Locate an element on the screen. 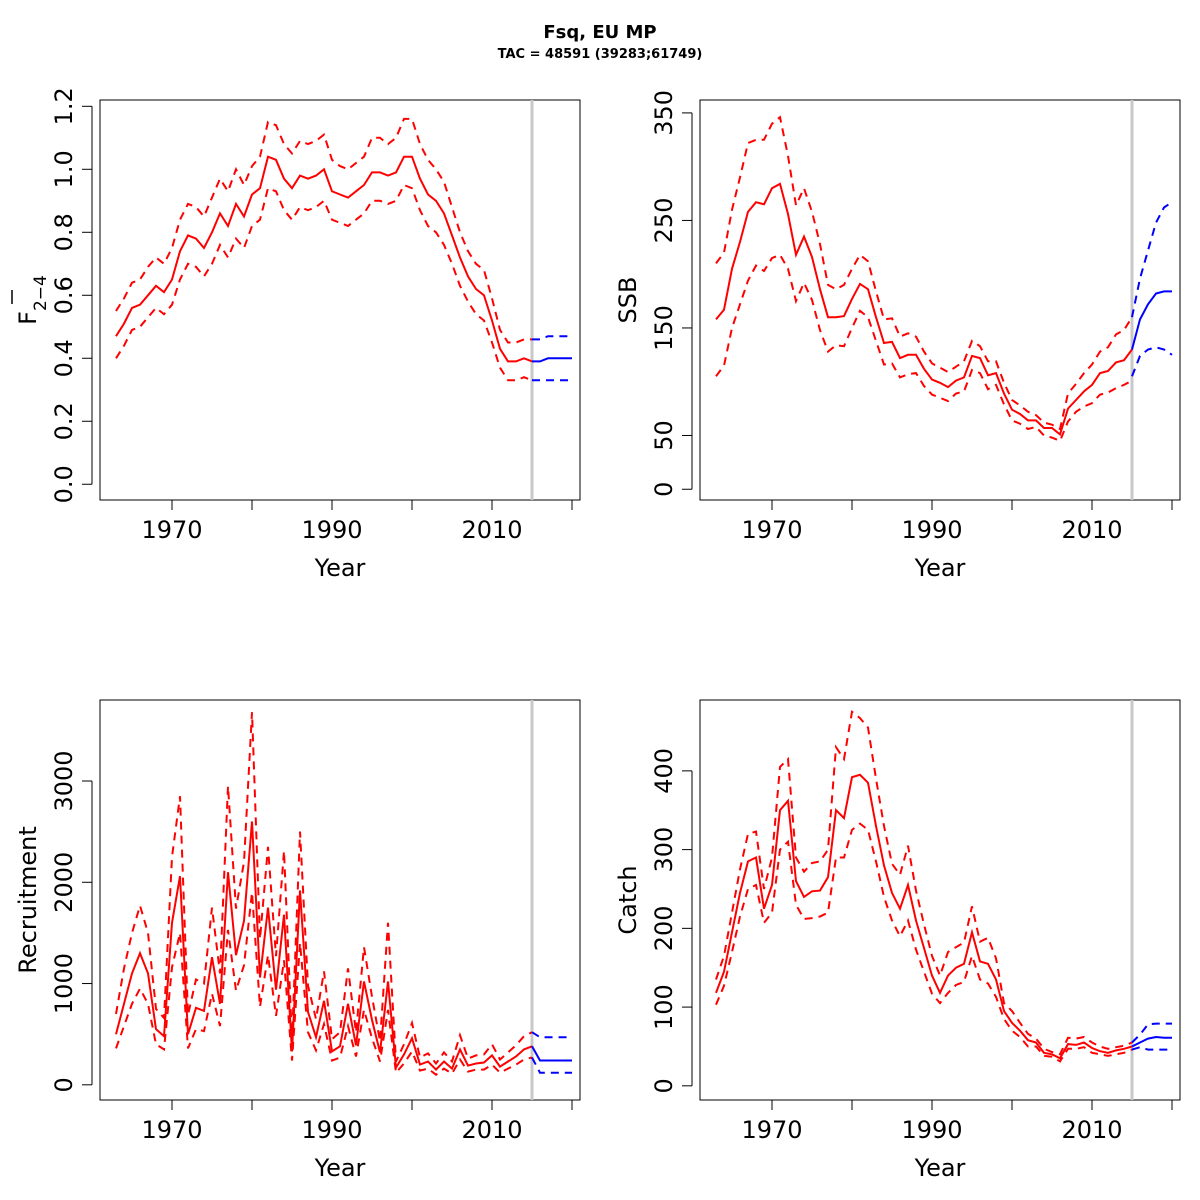 This screenshot has height=1200, width=1200. y-axis-label: Recruitment is located at coordinates (28, 899).